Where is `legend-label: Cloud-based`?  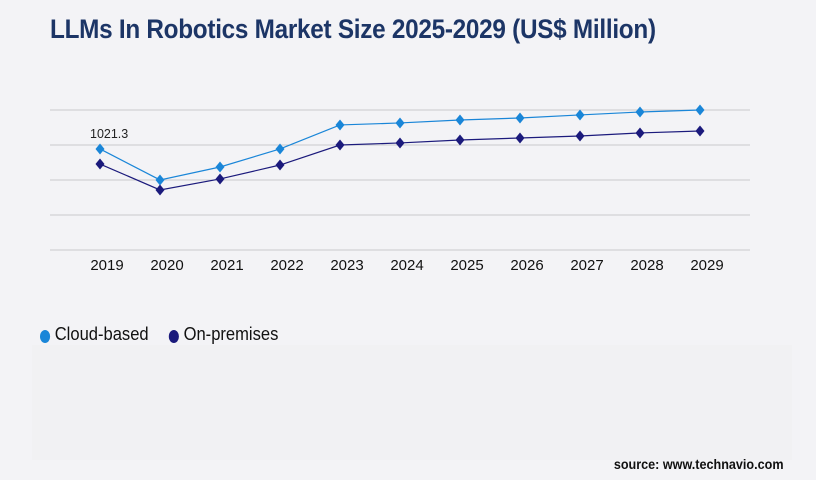 legend-label: Cloud-based is located at coordinates (101, 334).